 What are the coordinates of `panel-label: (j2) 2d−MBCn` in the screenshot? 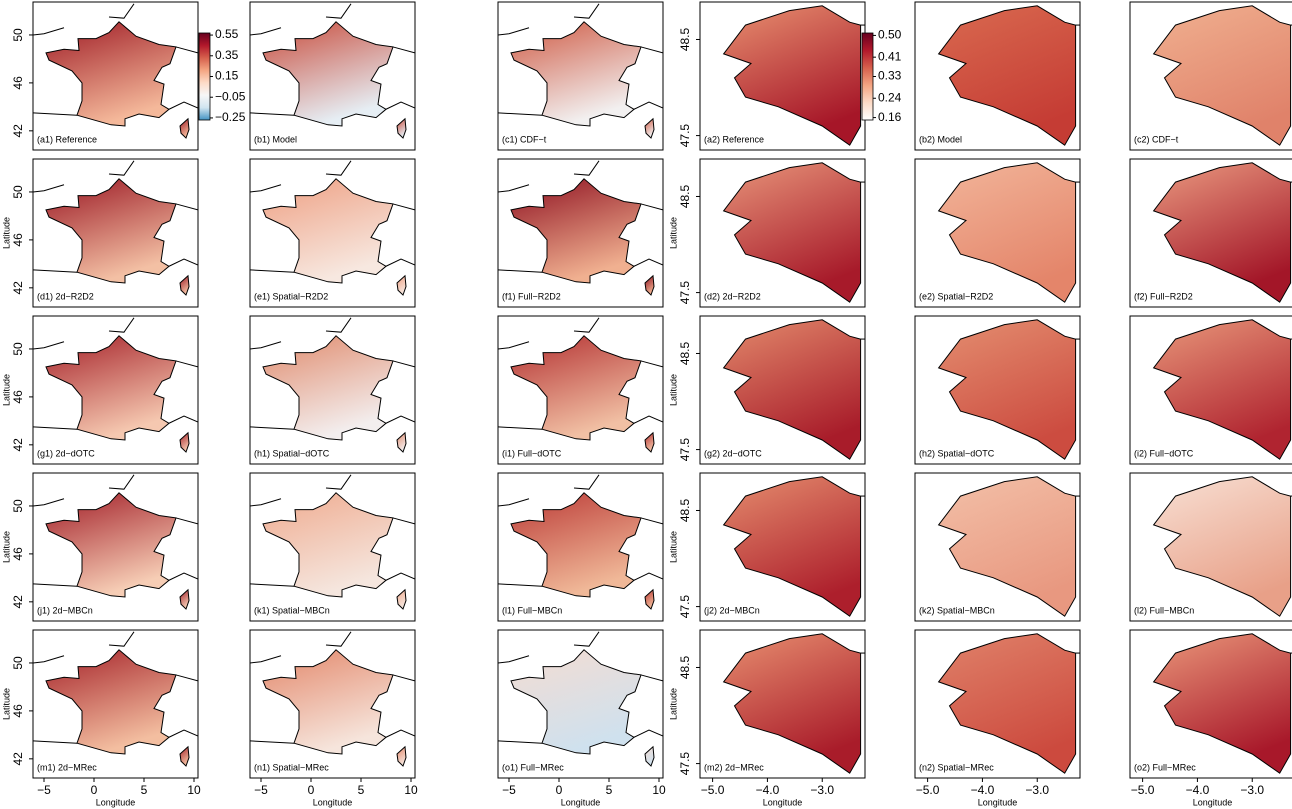 It's located at (732, 610).